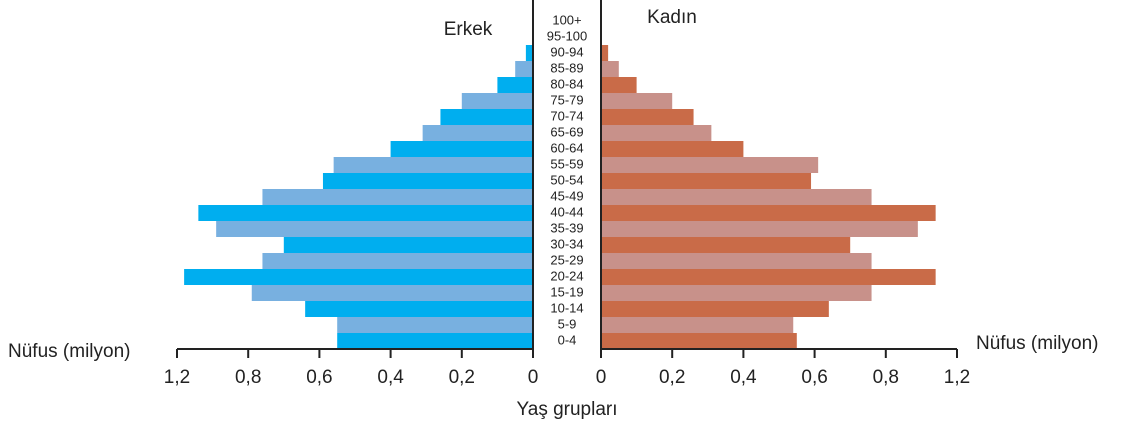 The height and width of the screenshot is (425, 1142). I want to click on x-axis-label-left: Nüfus (milyon), so click(69, 351).